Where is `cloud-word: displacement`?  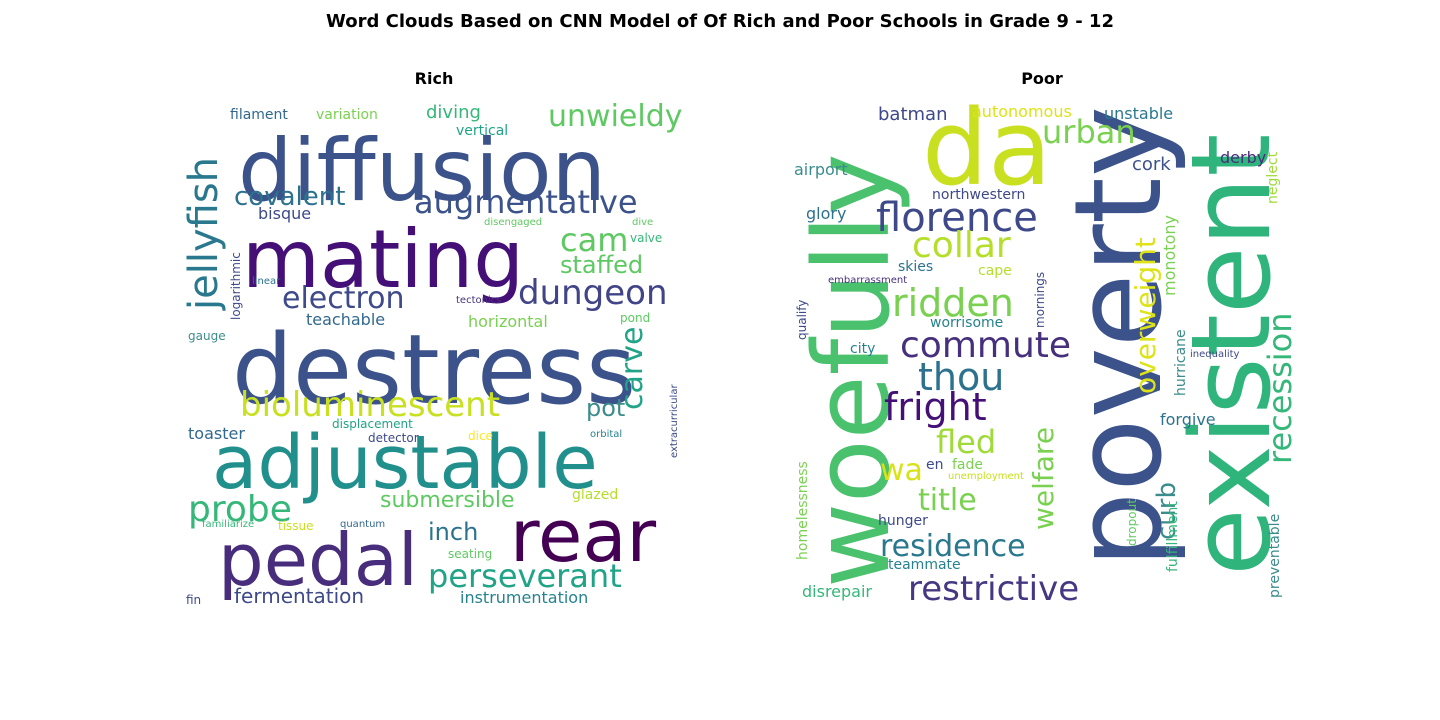 cloud-word: displacement is located at coordinates (372, 424).